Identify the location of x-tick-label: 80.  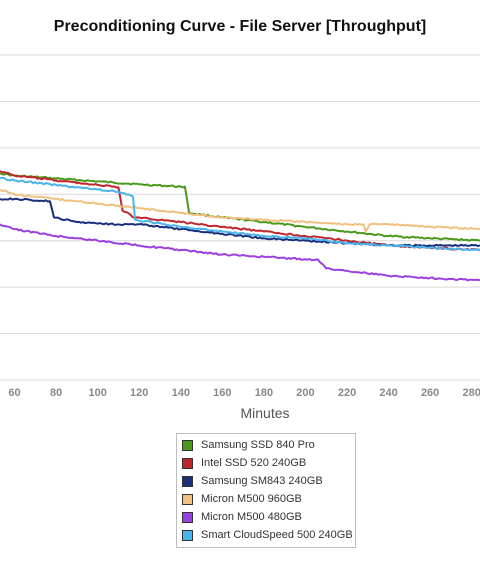
(56, 393).